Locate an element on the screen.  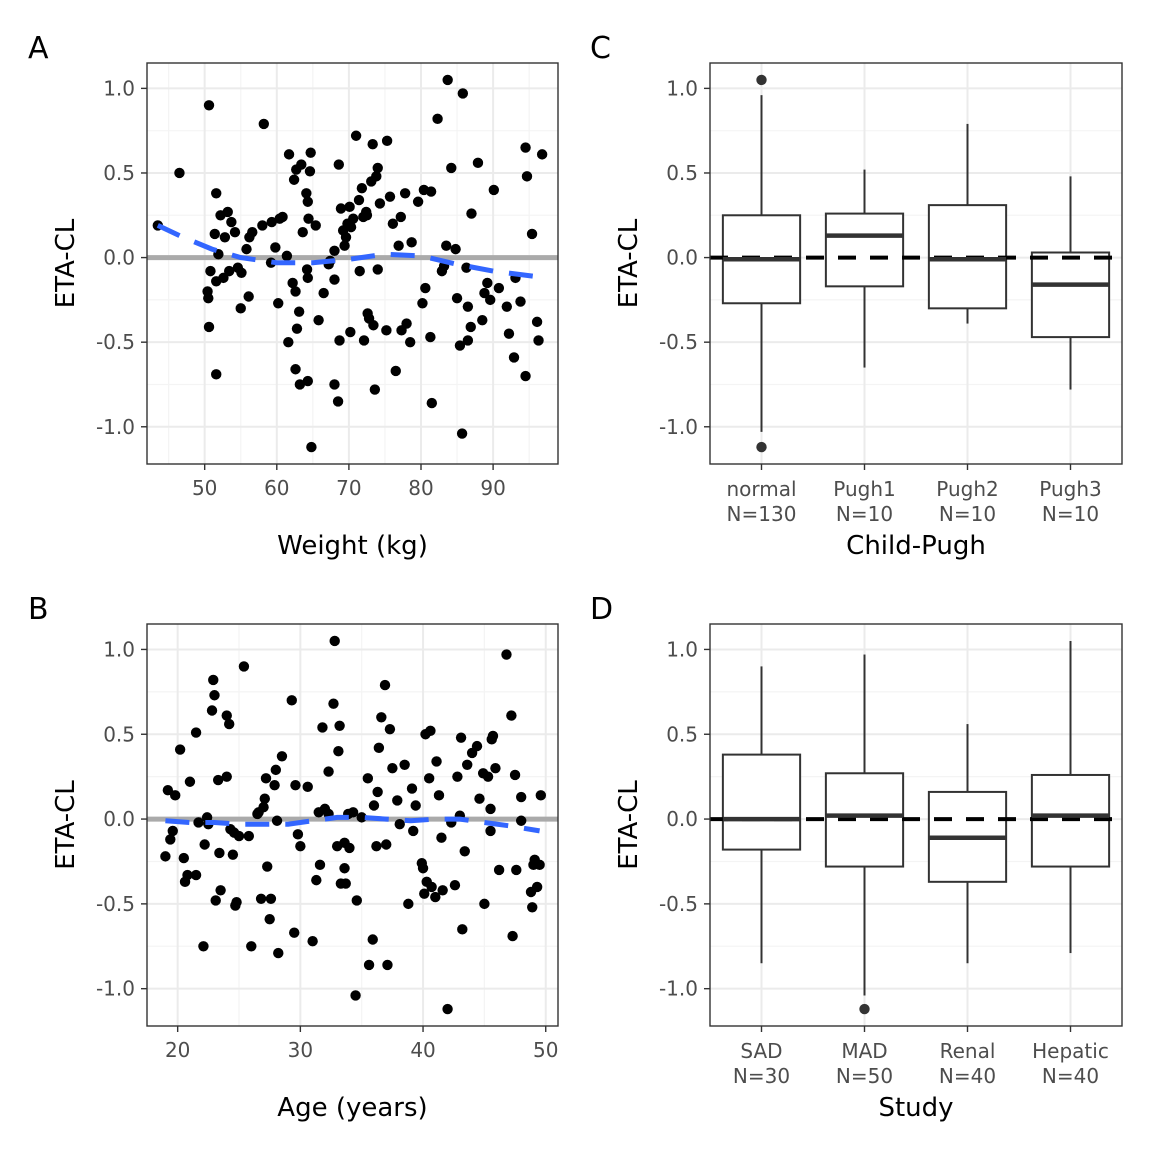
panel-tag-b: B is located at coordinates (38, 609).